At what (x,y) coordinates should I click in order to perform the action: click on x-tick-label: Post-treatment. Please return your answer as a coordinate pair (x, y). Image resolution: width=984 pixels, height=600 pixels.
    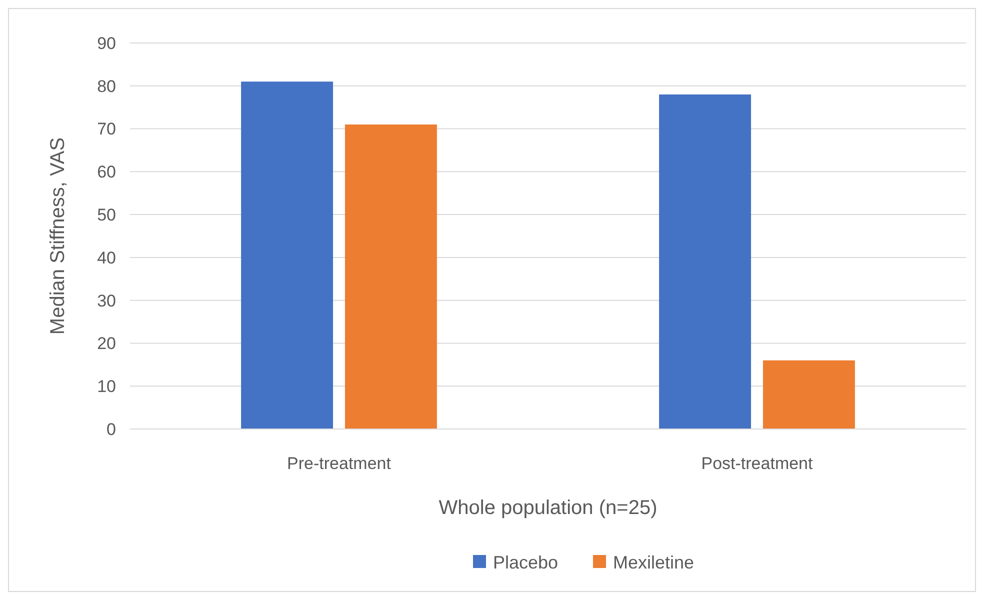
    Looking at the image, I should click on (757, 463).